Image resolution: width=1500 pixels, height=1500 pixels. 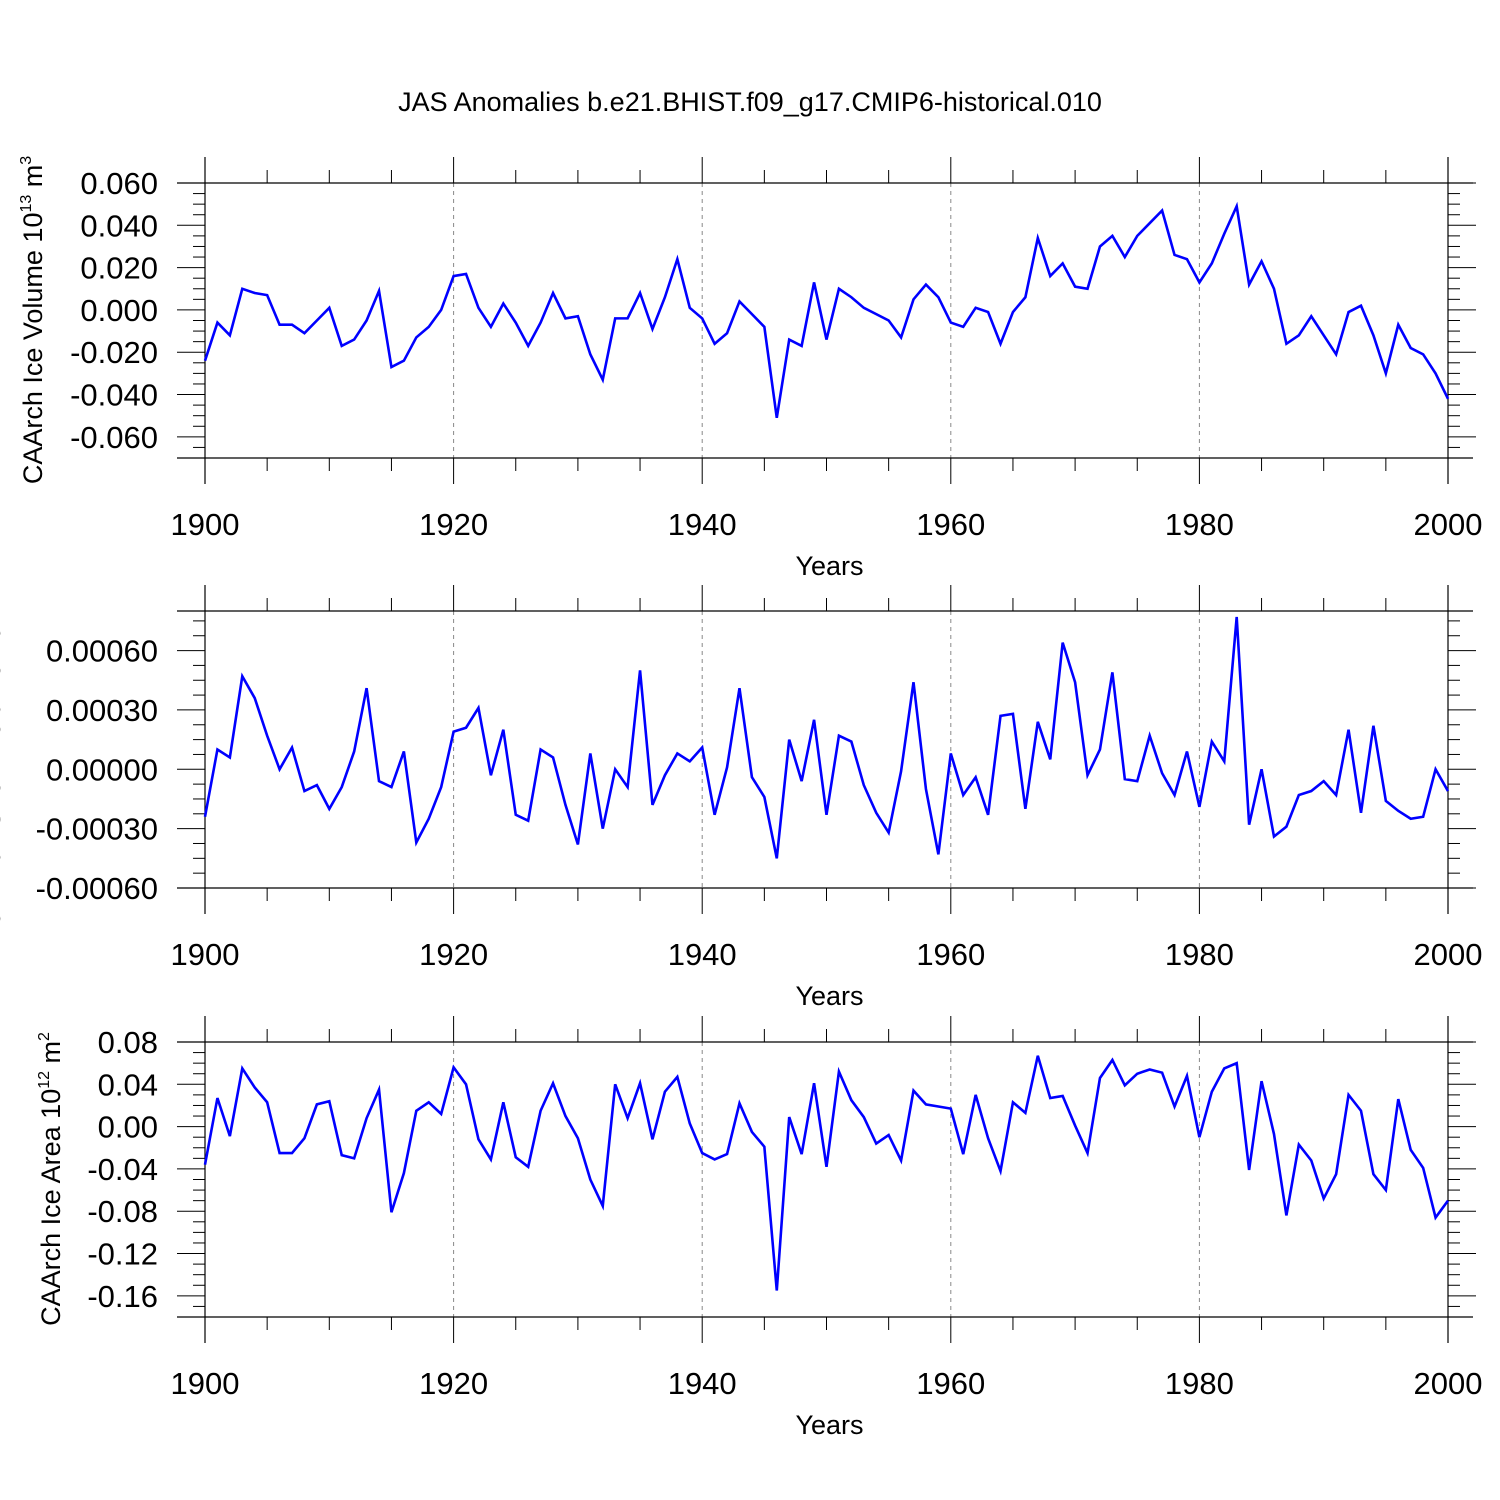 I want to click on y-tick-label: -0.08, so click(x=122, y=1211).